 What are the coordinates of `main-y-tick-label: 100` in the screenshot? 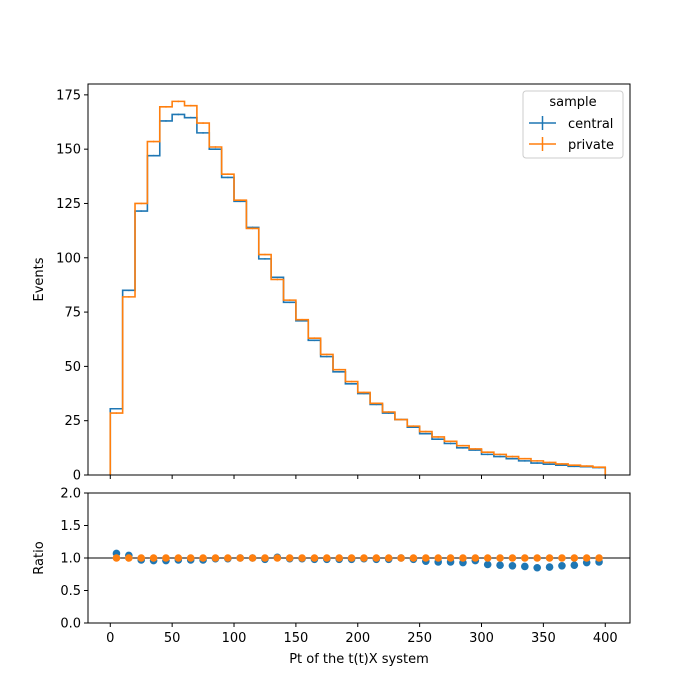 It's located at (68, 258).